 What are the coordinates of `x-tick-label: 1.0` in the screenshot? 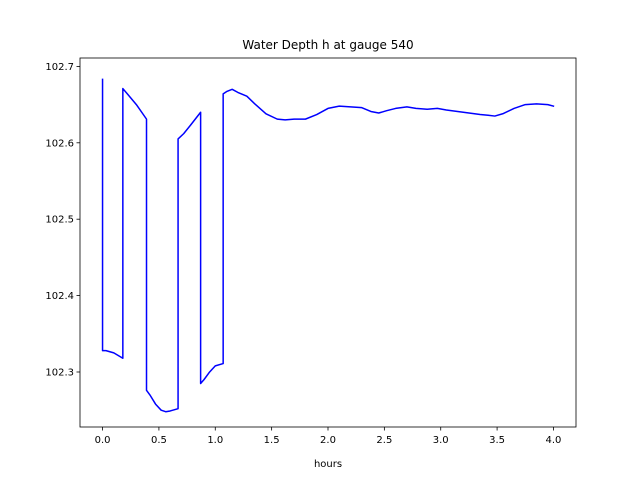 It's located at (215, 440).